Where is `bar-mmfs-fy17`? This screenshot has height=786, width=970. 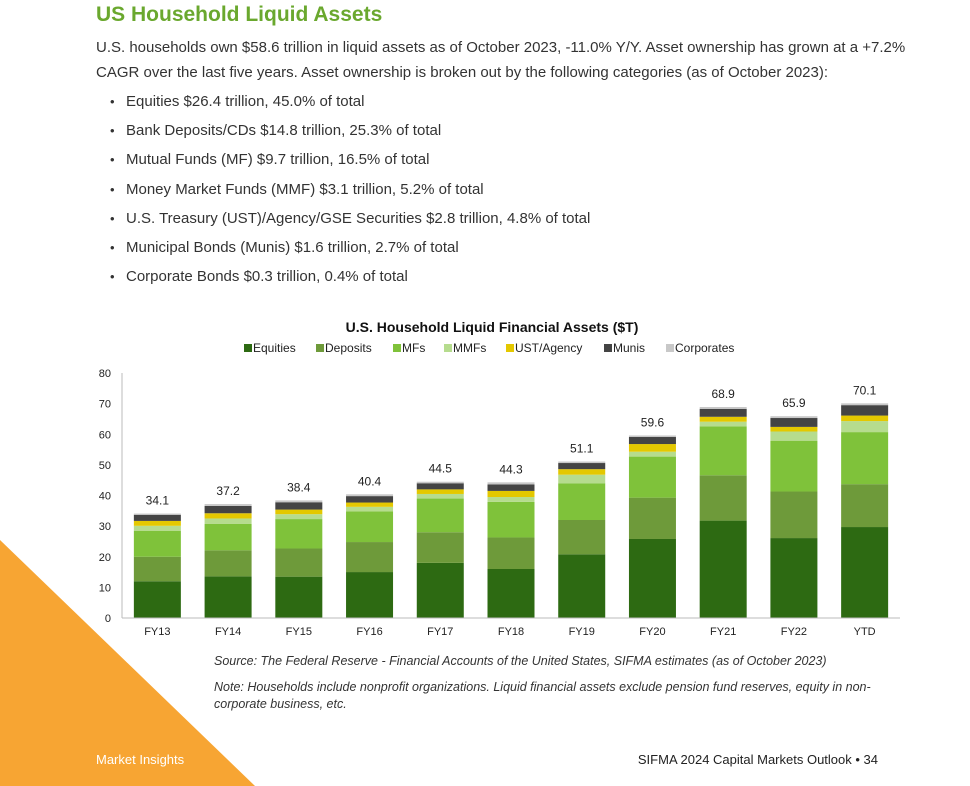 bar-mmfs-fy17 is located at coordinates (440, 496).